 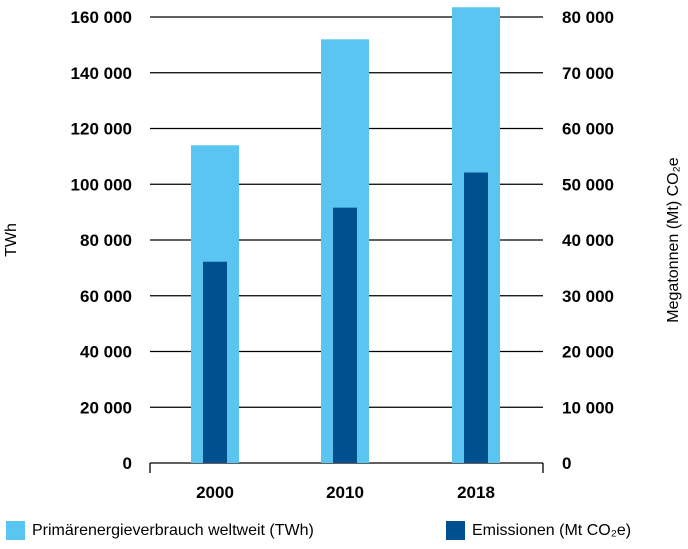 What do you see at coordinates (11, 240) in the screenshot?
I see `y-axis-title: TWh` at bounding box center [11, 240].